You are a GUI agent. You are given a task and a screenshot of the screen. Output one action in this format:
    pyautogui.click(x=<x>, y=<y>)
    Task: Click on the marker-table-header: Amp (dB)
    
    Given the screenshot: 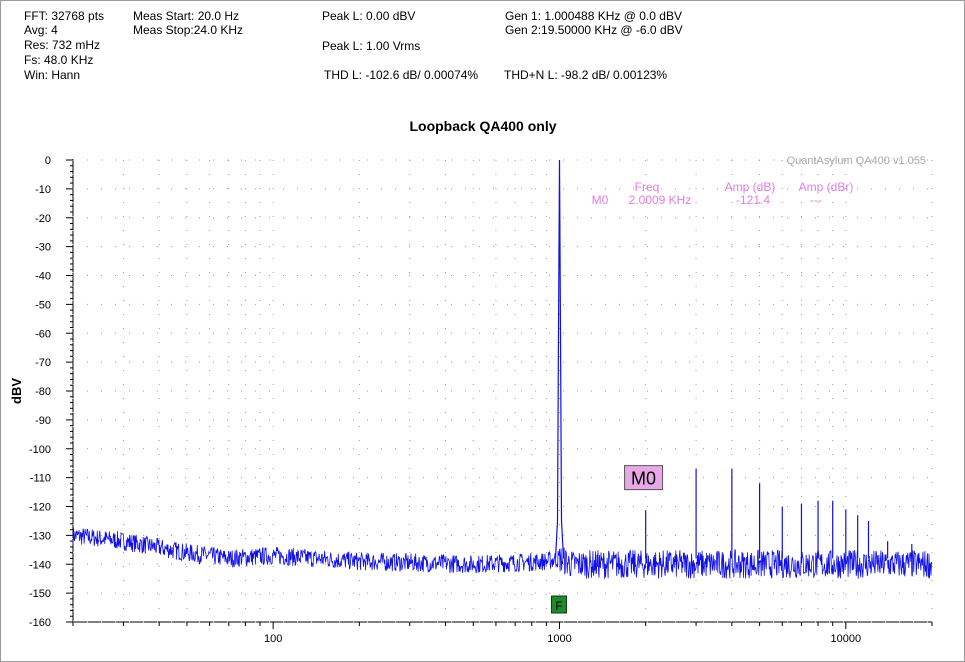 What is the action you would take?
    pyautogui.click(x=750, y=187)
    